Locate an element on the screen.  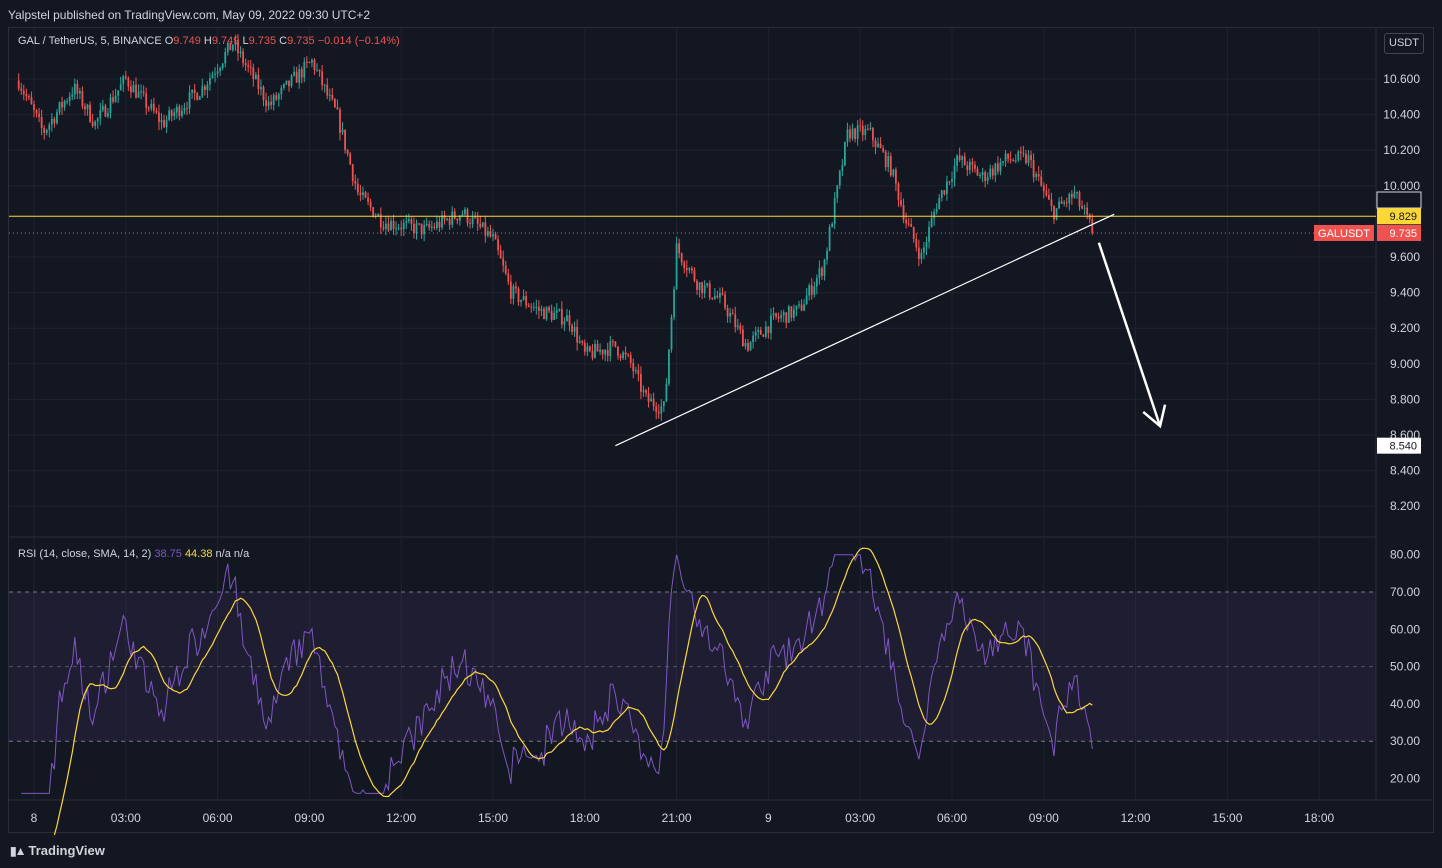
y-tick-label: 8.400 is located at coordinates (1405, 471).